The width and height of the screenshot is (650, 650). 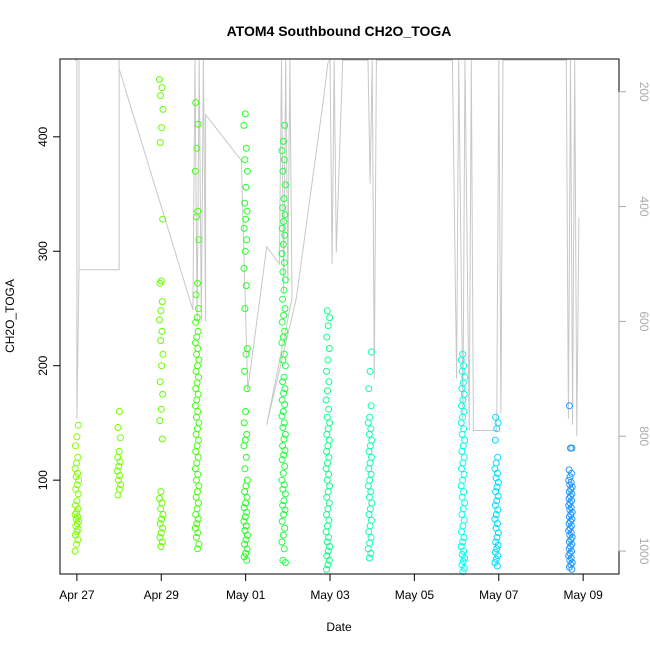 I want to click on y-axis-label: CH2O_TOGA, so click(x=10, y=316).